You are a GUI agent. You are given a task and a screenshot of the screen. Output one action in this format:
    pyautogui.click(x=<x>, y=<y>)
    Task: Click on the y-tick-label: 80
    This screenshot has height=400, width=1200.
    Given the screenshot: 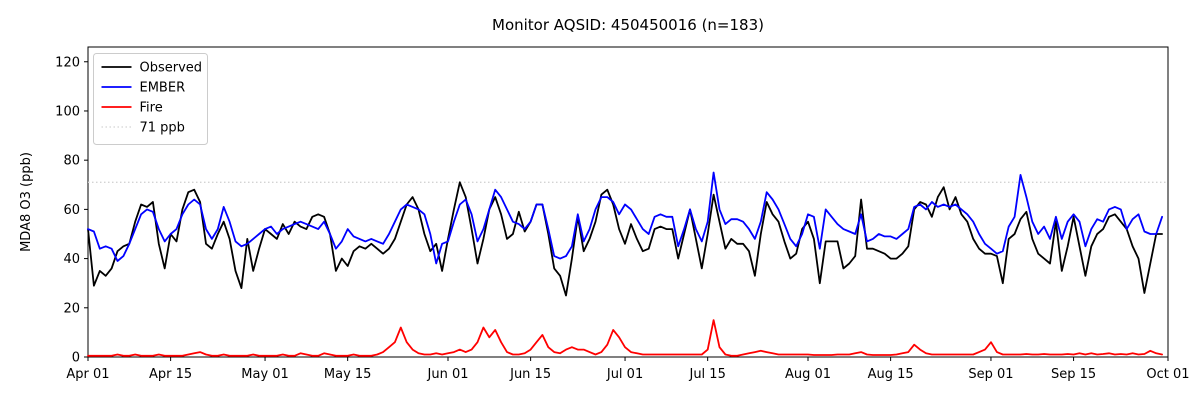 What is the action you would take?
    pyautogui.click(x=71, y=161)
    